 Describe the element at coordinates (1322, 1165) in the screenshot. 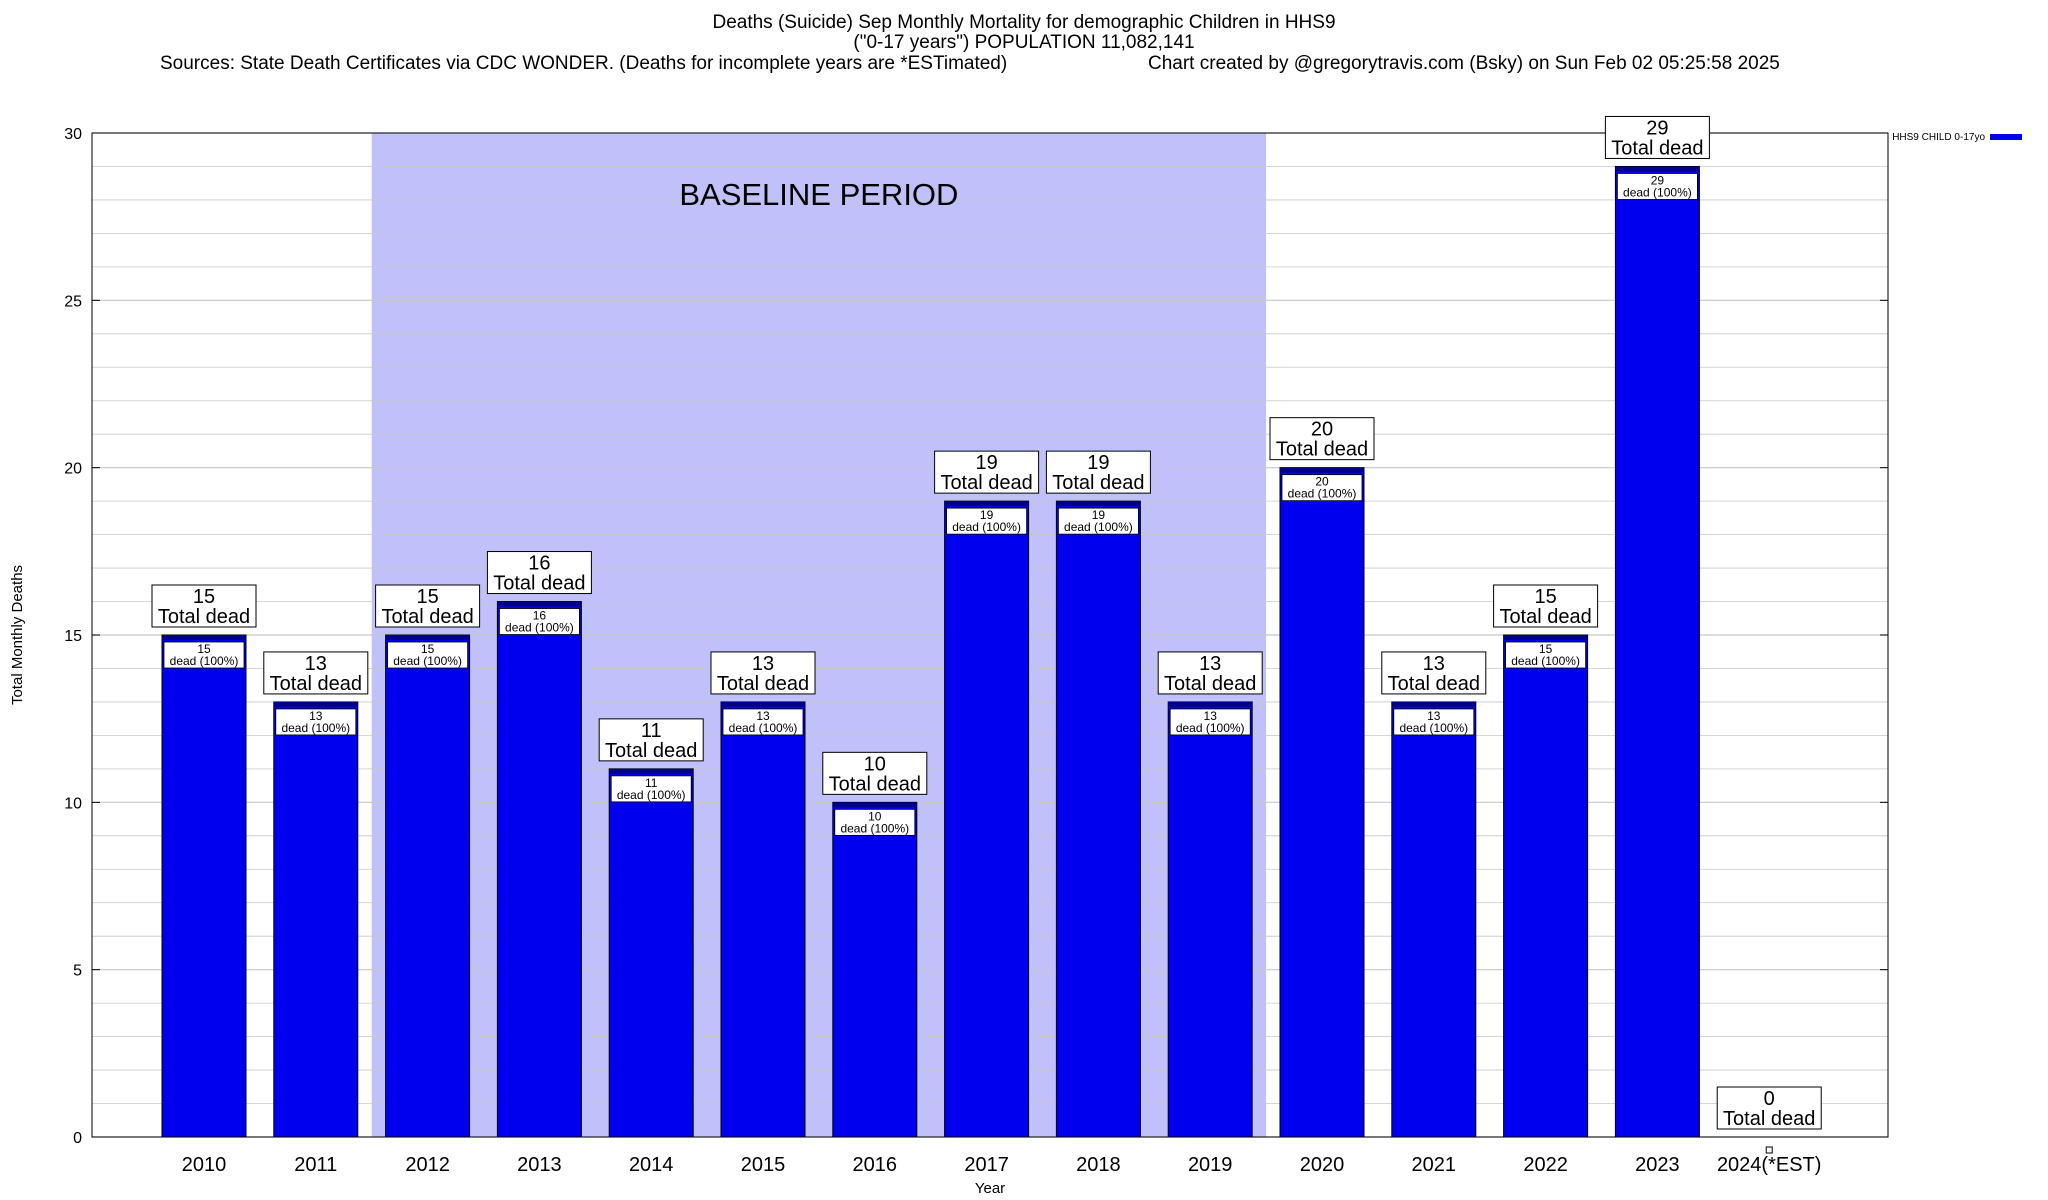

I see `x-tick-label: 2020` at that location.